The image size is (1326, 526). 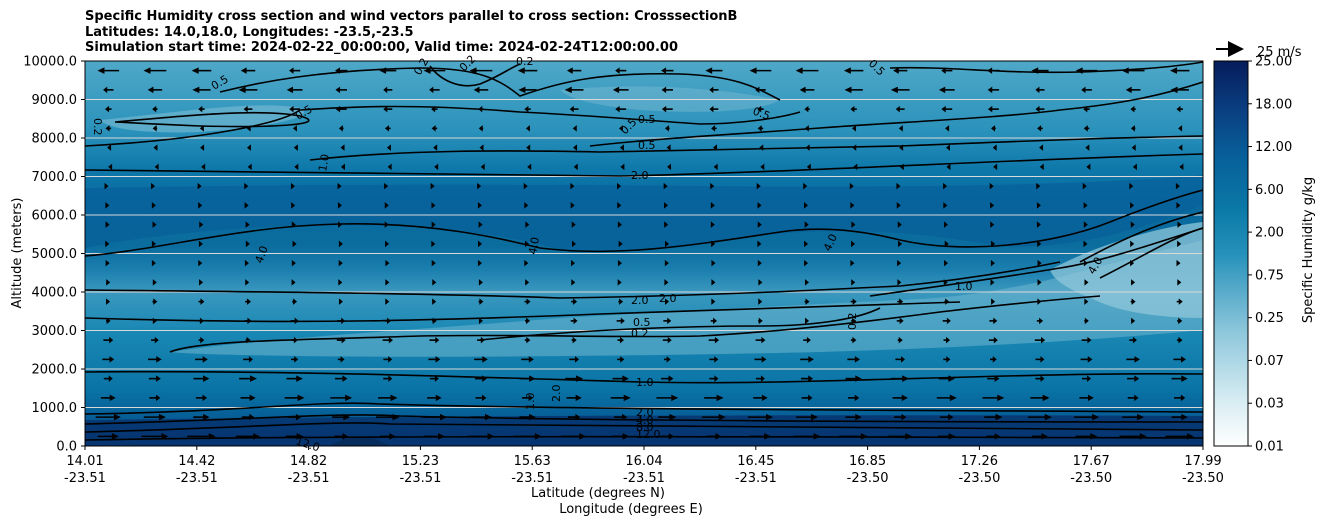 I want to click on y-tick-label: 10000.0, so click(x=50, y=62).